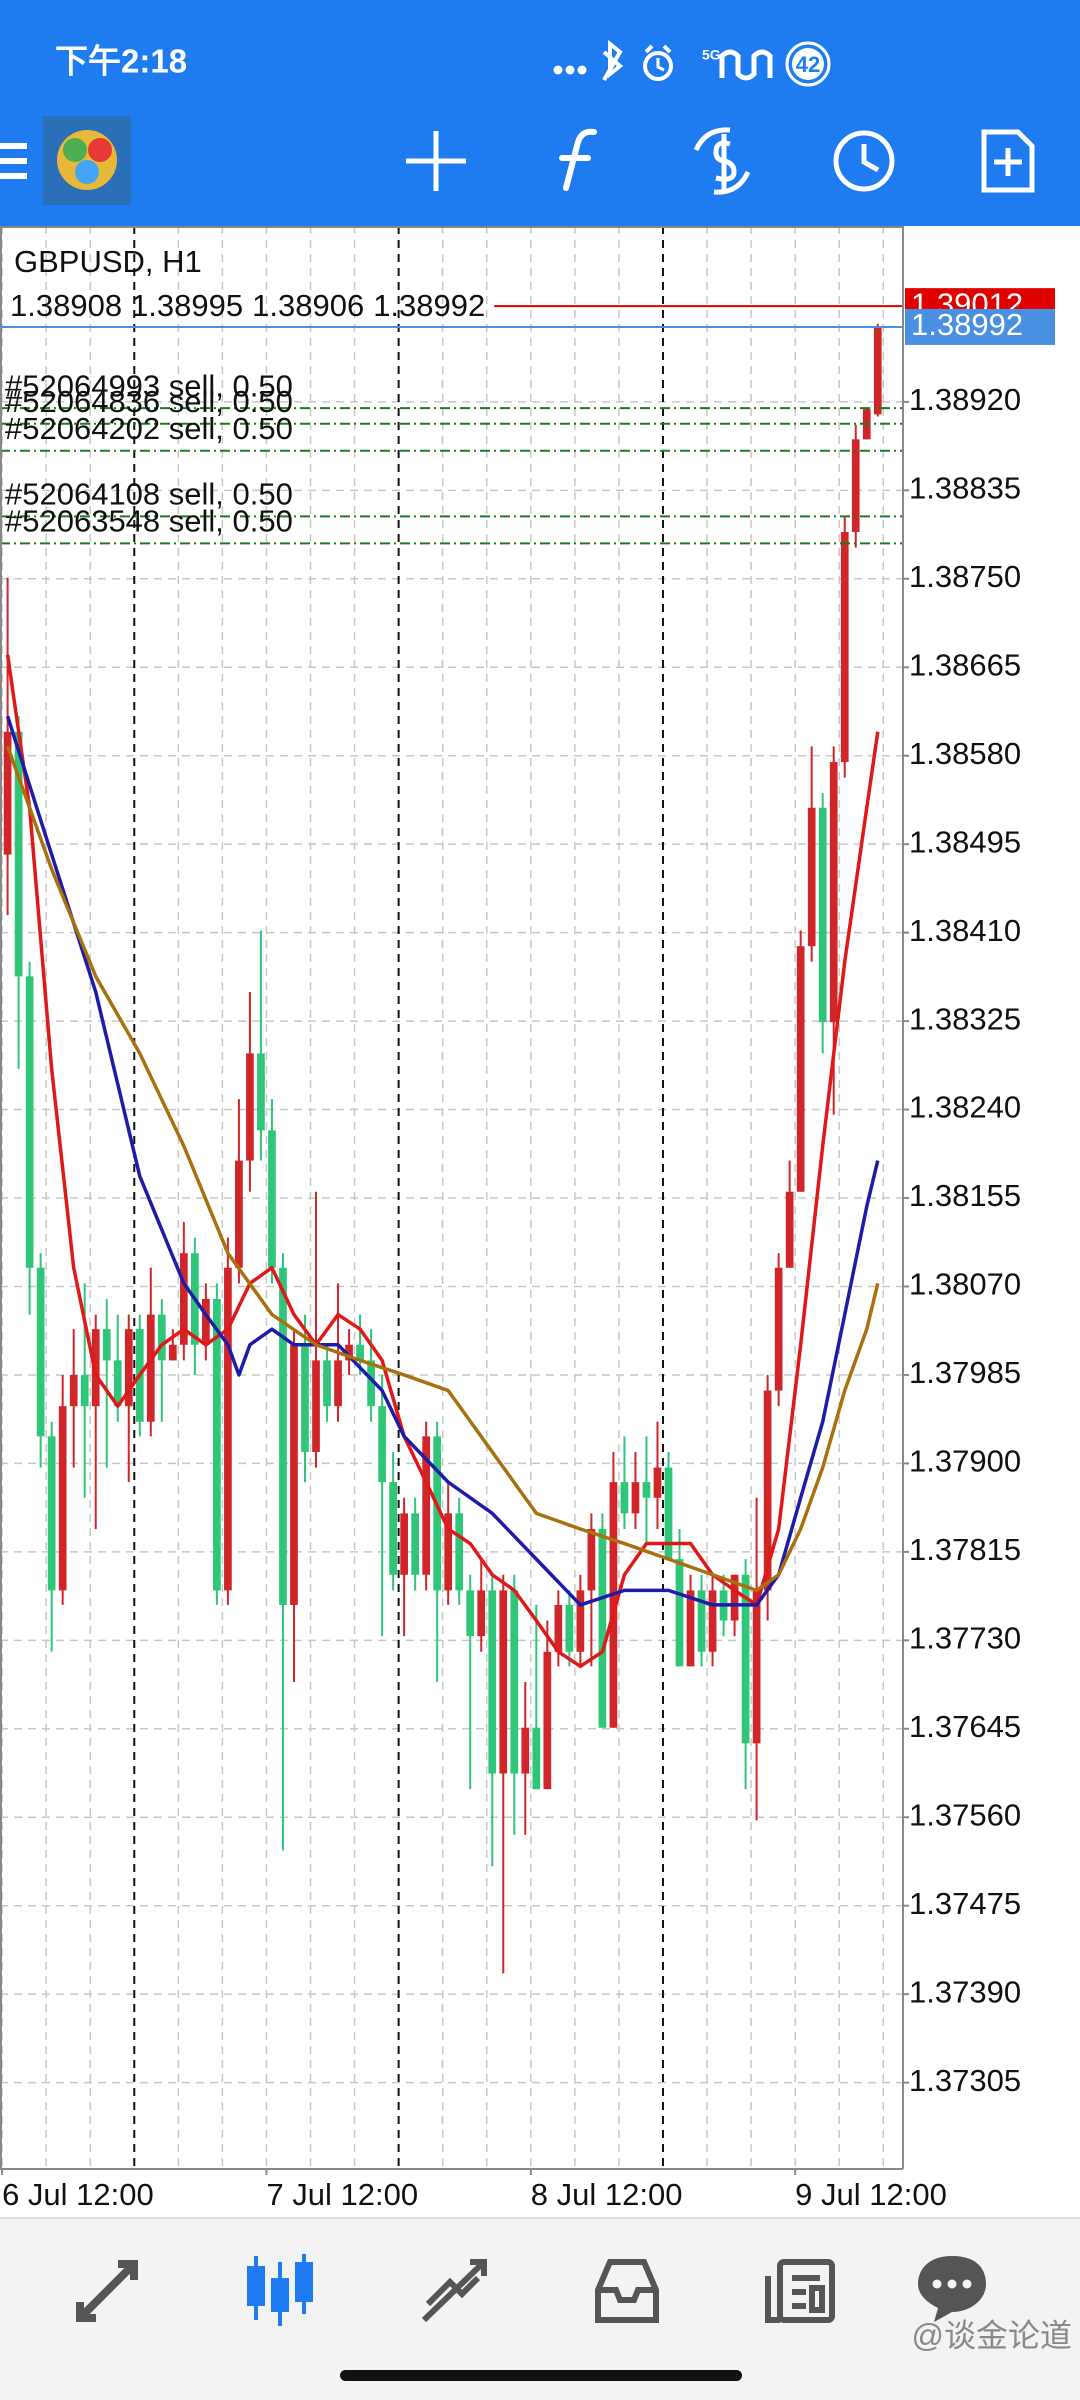  Describe the element at coordinates (965, 2080) in the screenshot. I see `y-tick-label: 1.37305` at that location.